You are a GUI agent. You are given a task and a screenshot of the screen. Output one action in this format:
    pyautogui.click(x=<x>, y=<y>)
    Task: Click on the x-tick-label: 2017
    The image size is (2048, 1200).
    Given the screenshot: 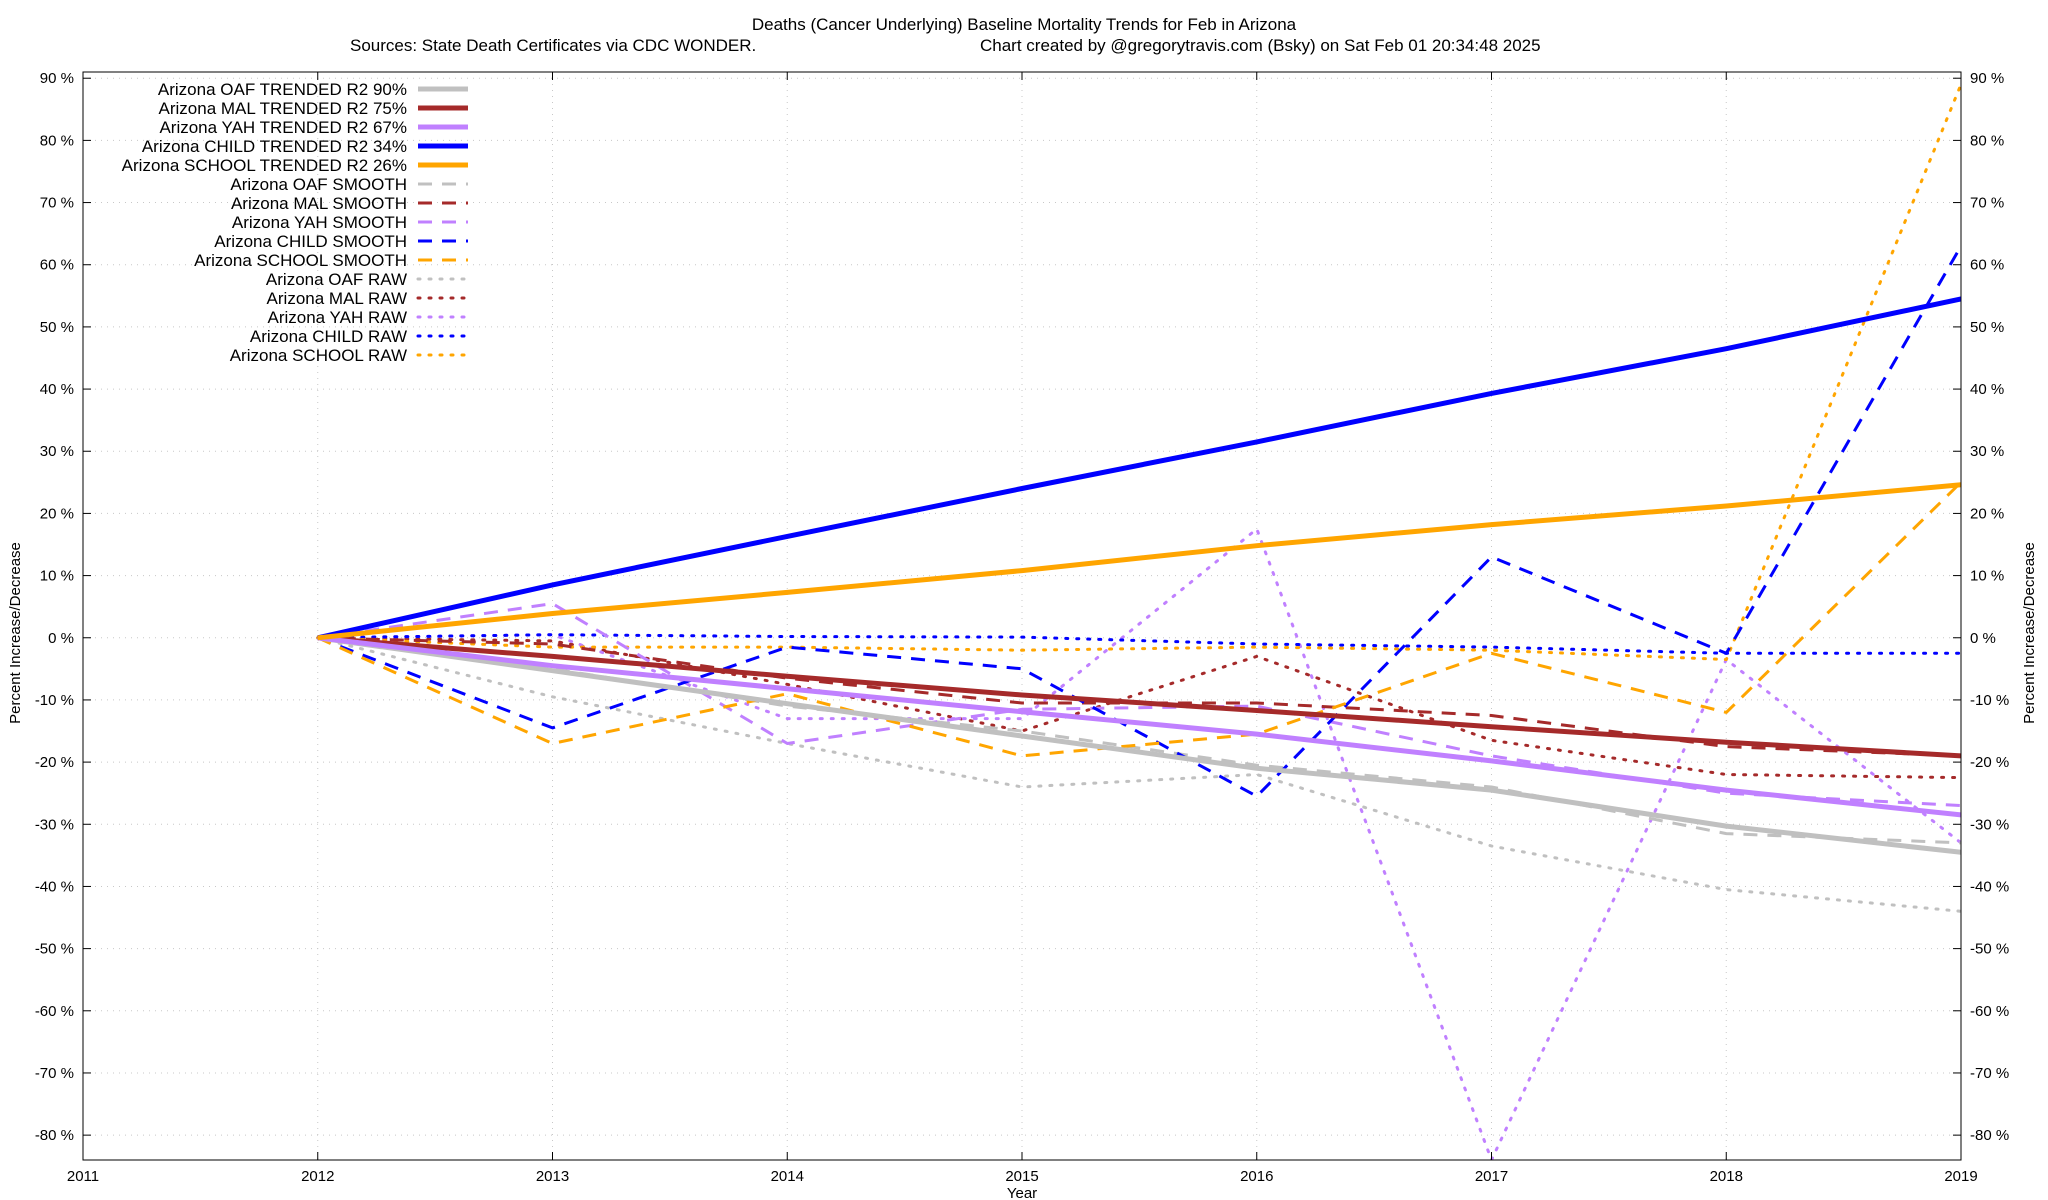 What is the action you would take?
    pyautogui.click(x=1491, y=1176)
    